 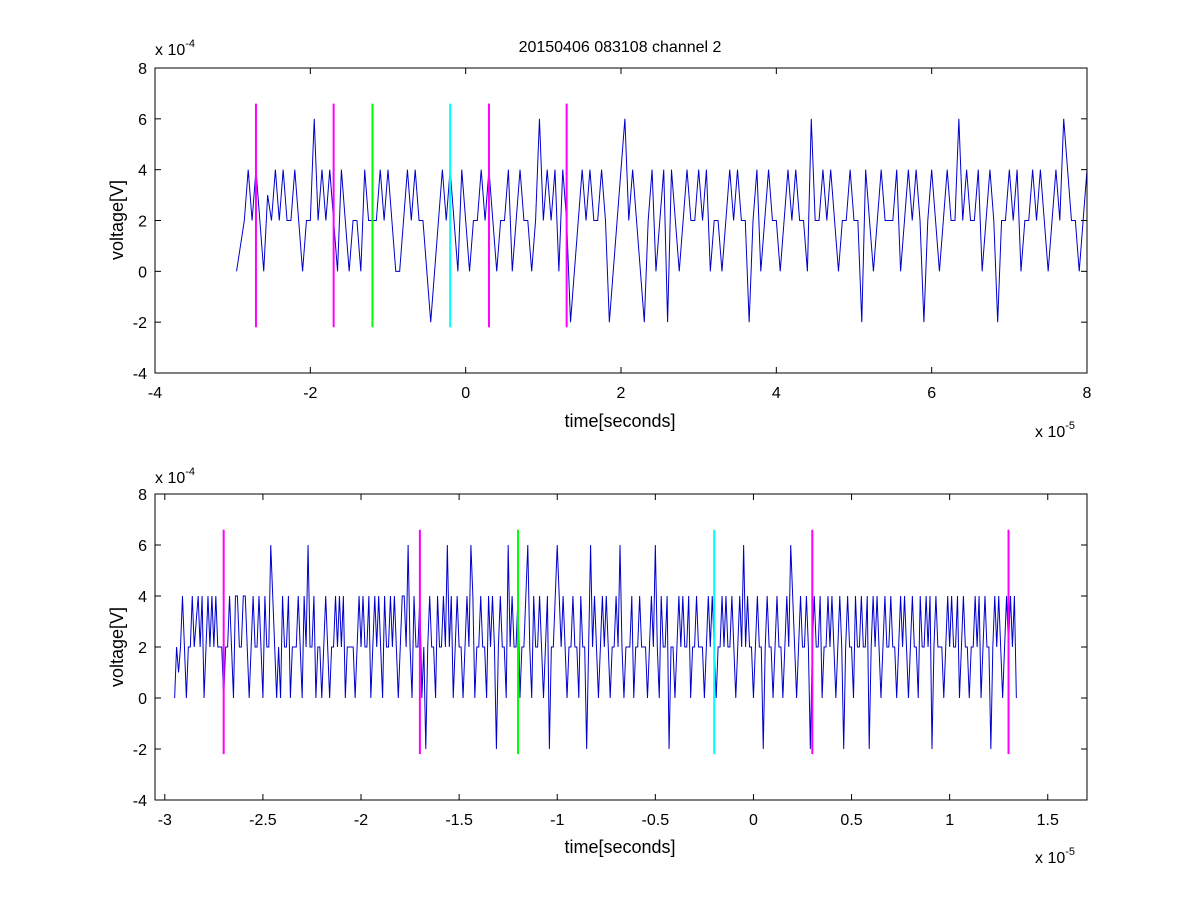 I want to click on bottom-x-tick-label: 1, so click(x=949, y=820).